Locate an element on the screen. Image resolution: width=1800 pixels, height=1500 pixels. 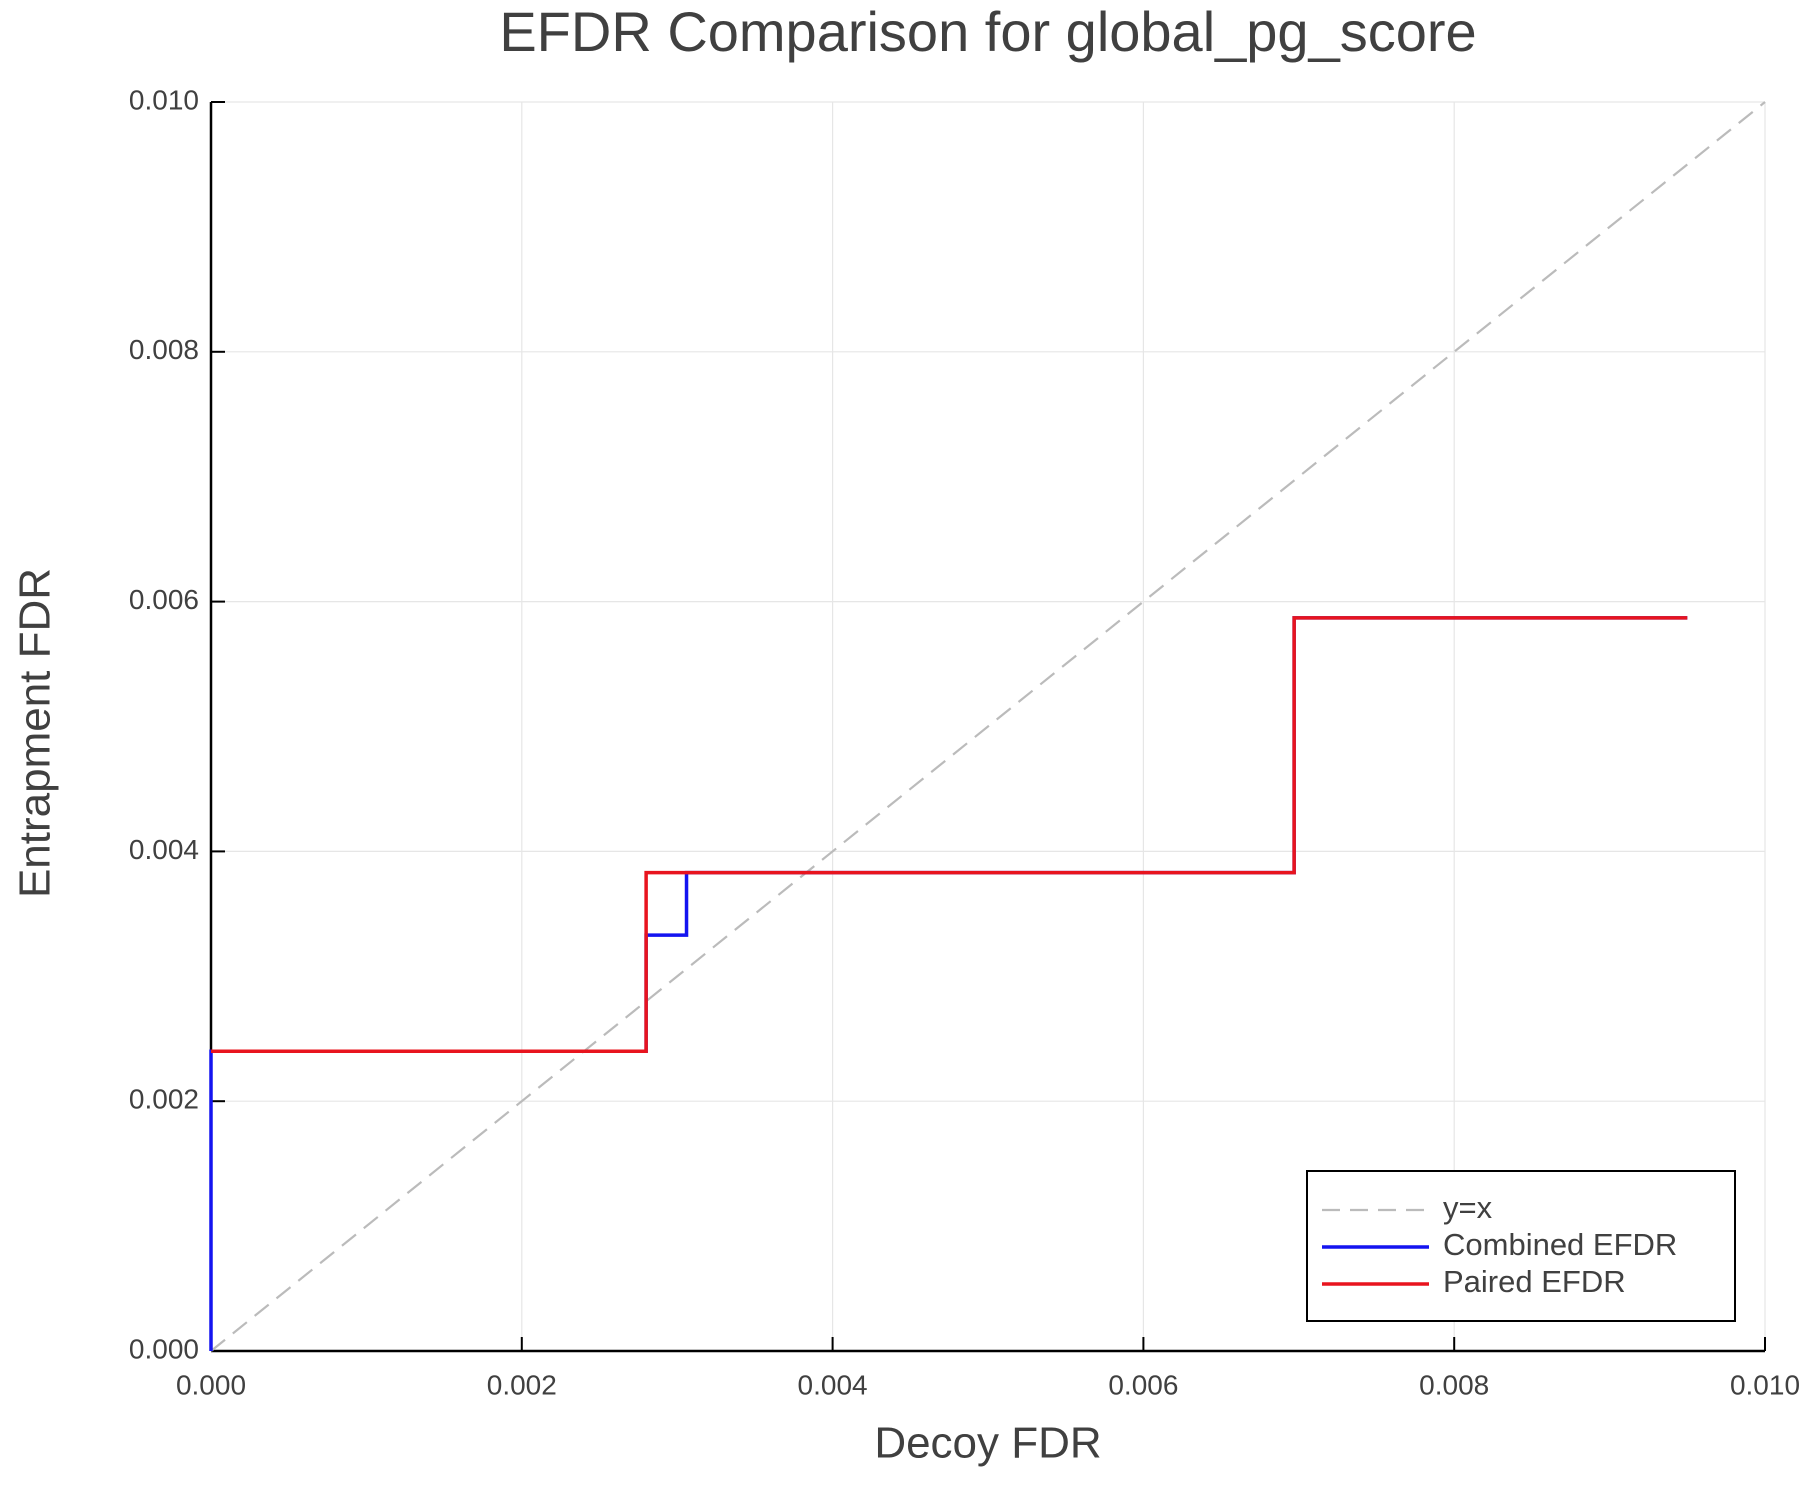
legend-label: y=x is located at coordinates (1468, 1207).